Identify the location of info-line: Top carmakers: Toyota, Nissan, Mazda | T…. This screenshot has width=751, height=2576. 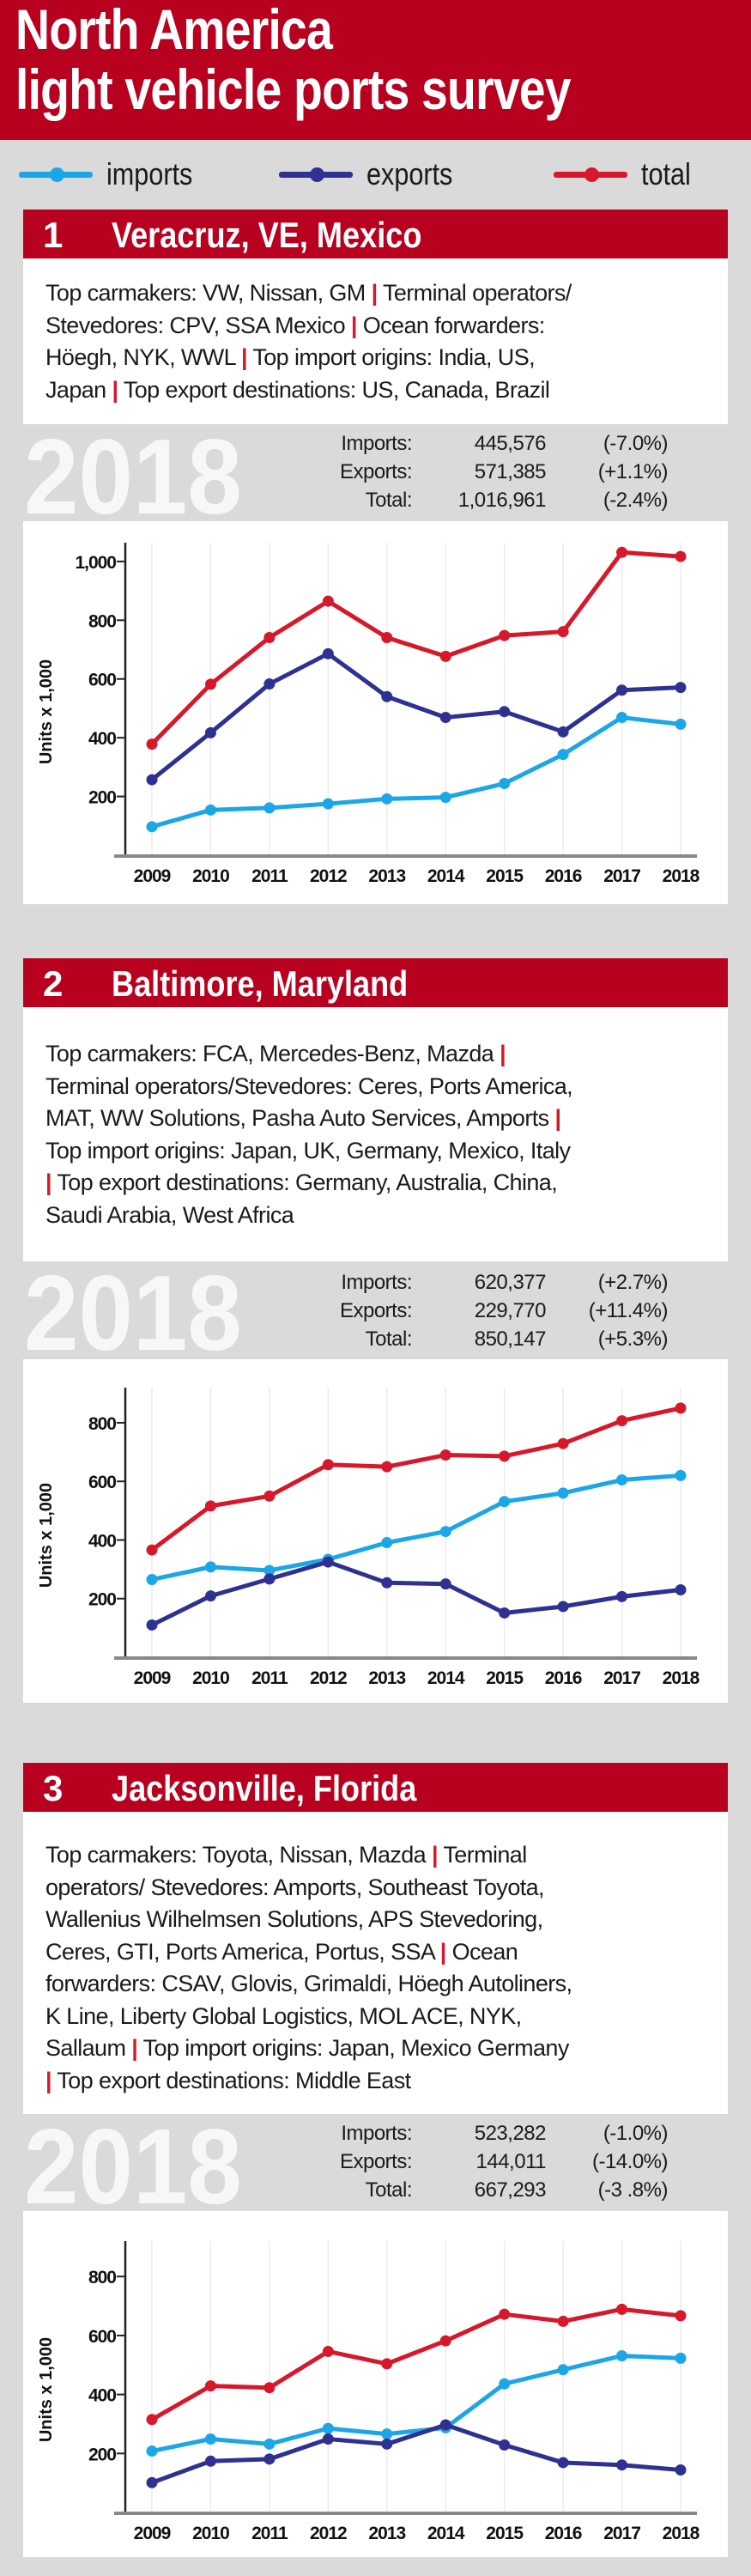
(386, 1856).